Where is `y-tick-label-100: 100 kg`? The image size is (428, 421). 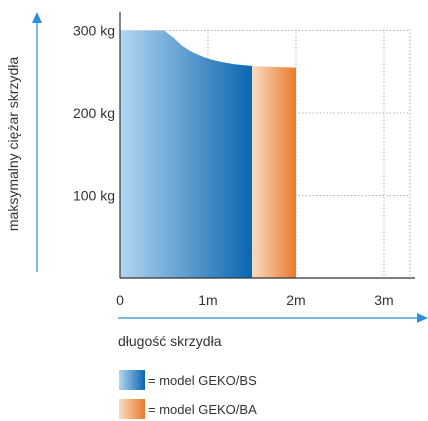 y-tick-label-100: 100 kg is located at coordinates (94, 196).